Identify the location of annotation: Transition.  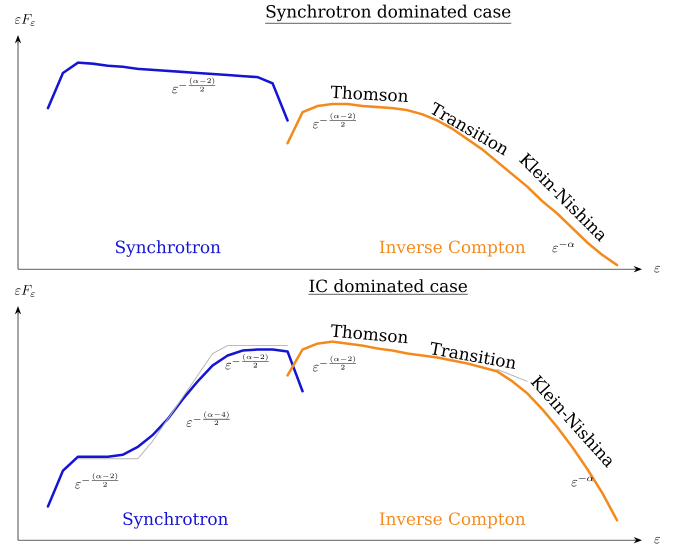
(472, 356).